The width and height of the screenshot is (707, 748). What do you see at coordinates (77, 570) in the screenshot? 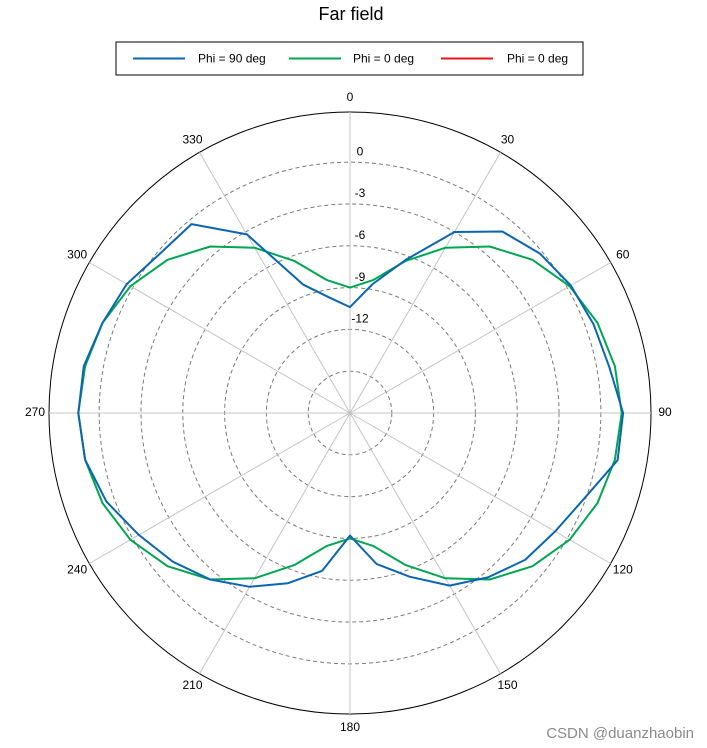
I see `angle-tick-label: 240` at bounding box center [77, 570].